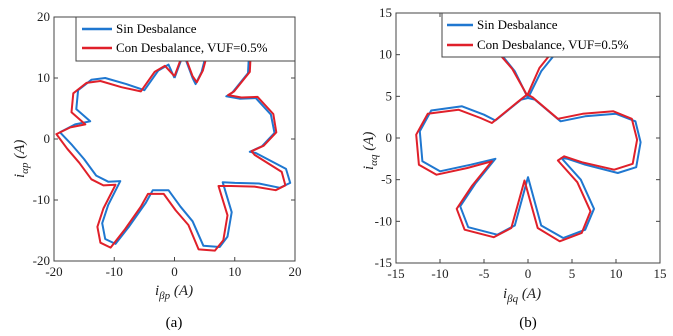  I want to click on x-tick-label-b-1: -10, so click(439, 273).